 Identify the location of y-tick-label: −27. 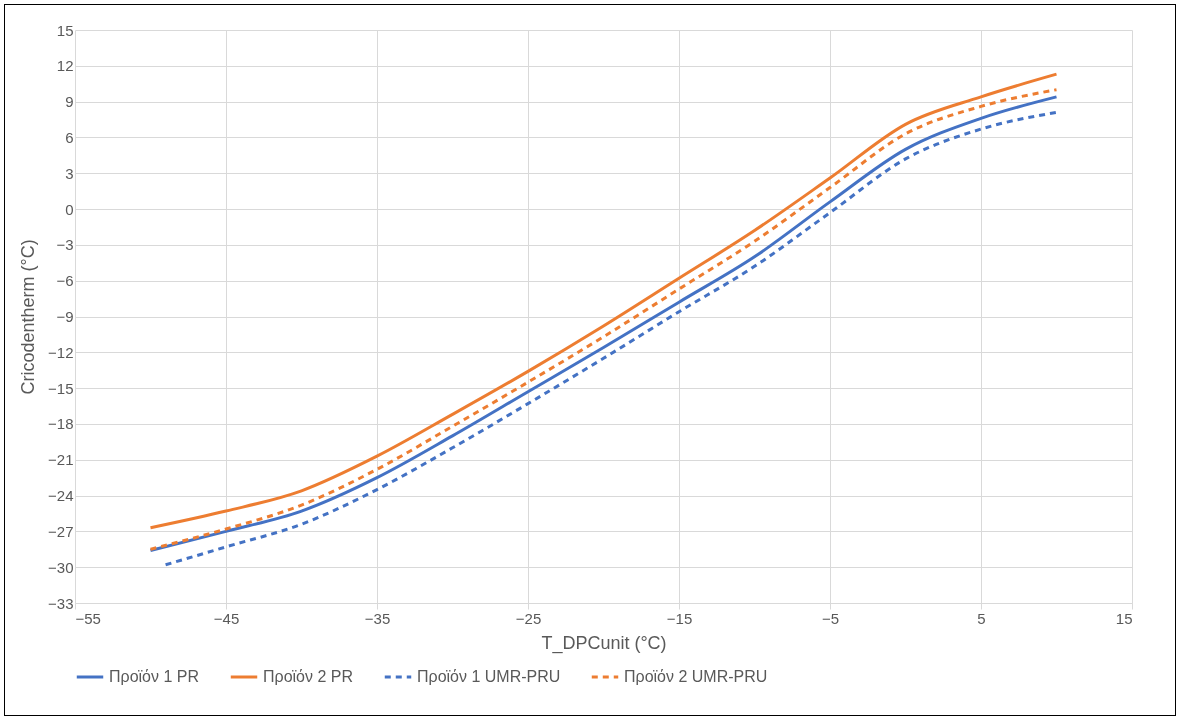
(61, 531).